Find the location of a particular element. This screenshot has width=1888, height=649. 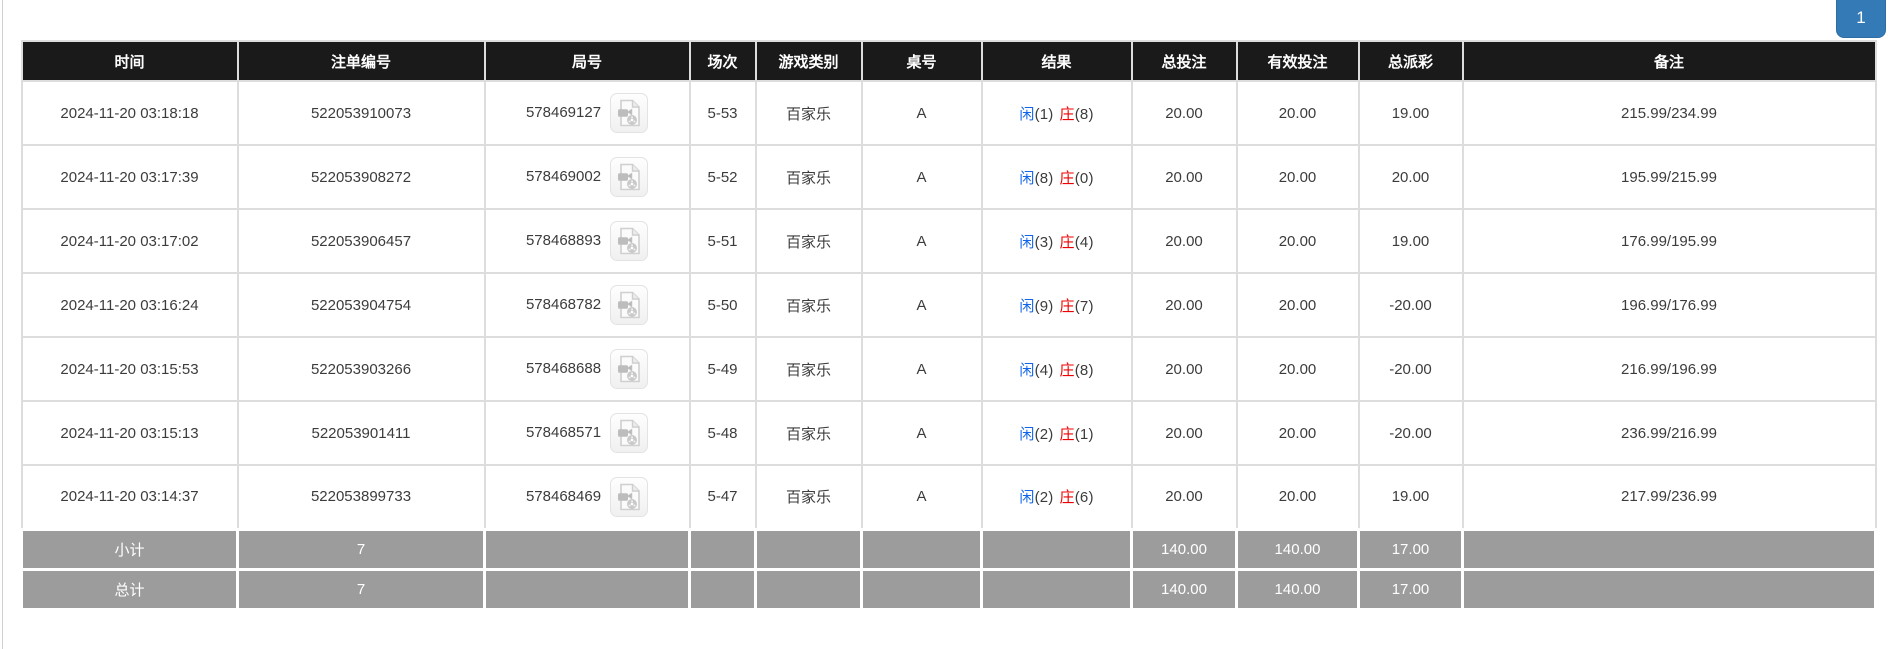

result-player-score: (1) is located at coordinates (1044, 114).